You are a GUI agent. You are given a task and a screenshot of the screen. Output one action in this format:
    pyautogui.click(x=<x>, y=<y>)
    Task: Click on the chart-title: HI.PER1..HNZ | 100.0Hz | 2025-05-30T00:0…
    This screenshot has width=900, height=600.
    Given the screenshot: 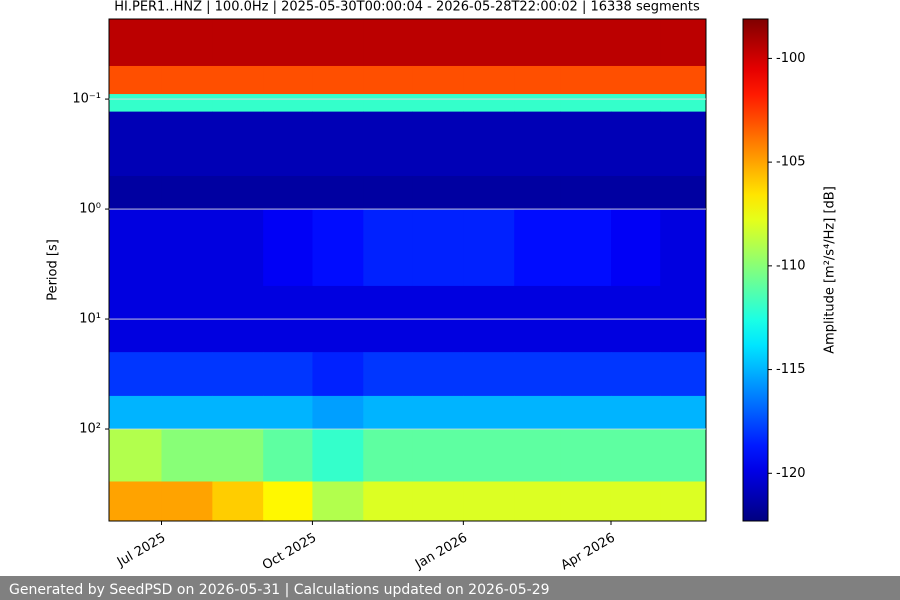 What is the action you would take?
    pyautogui.click(x=407, y=7)
    